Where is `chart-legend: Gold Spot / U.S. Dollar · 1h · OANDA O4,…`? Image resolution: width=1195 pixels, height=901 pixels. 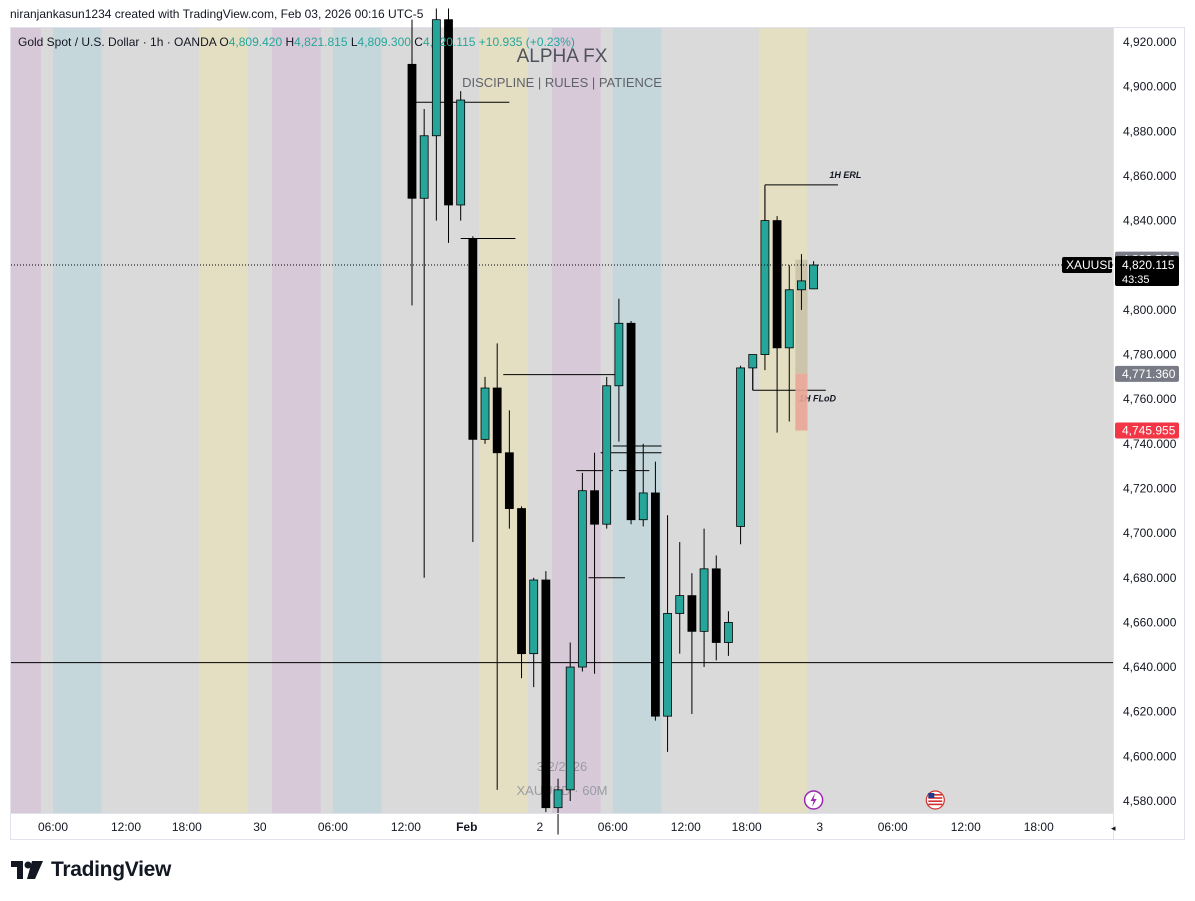
chart-legend: Gold Spot / U.S. Dollar · 1h · OANDA O4,… is located at coordinates (296, 42).